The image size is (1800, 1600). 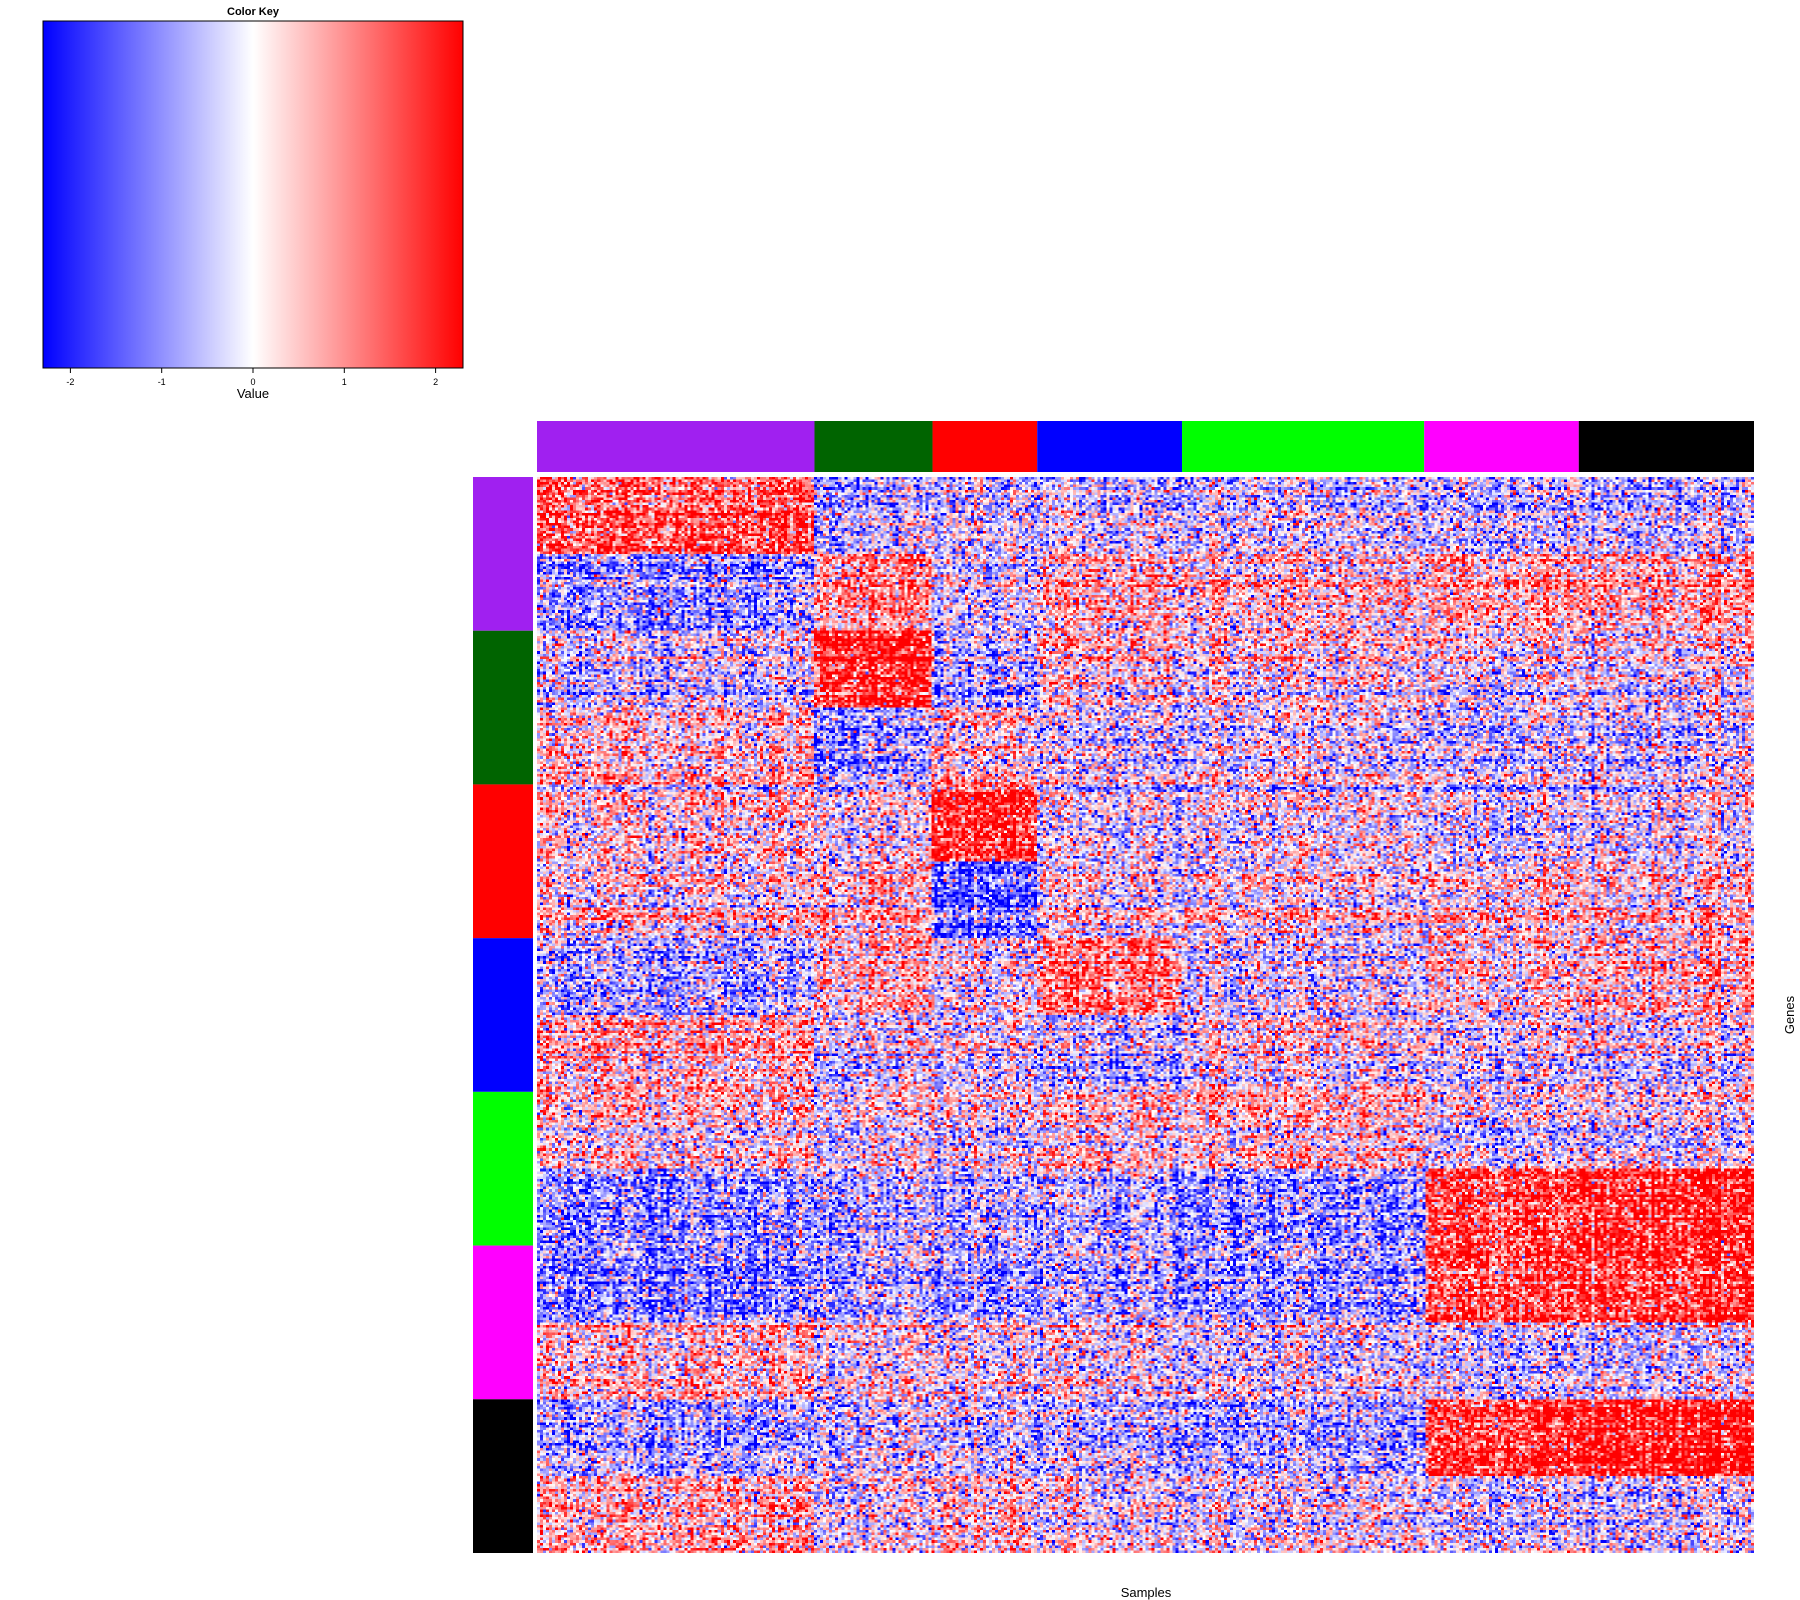 I want to click on color-key-tick-label: -2, so click(x=70, y=382).